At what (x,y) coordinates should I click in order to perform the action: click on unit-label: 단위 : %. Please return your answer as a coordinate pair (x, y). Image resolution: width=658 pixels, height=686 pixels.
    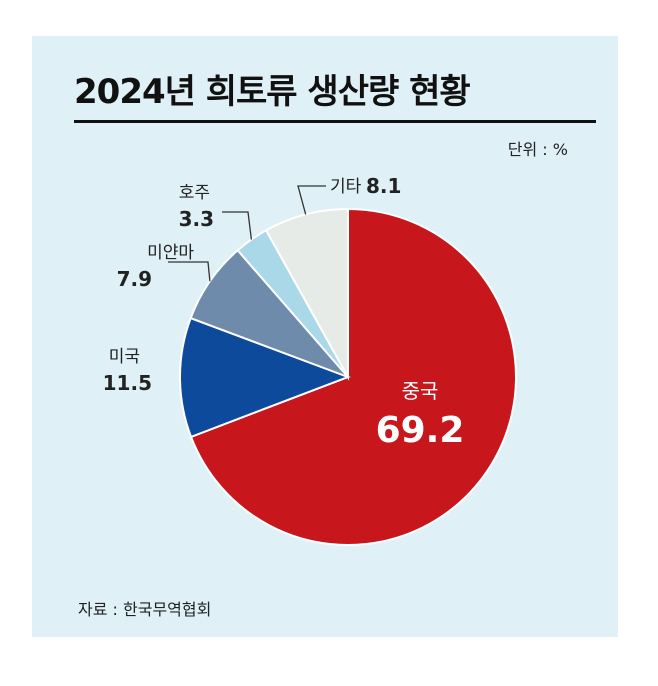
    Looking at the image, I should click on (537, 149).